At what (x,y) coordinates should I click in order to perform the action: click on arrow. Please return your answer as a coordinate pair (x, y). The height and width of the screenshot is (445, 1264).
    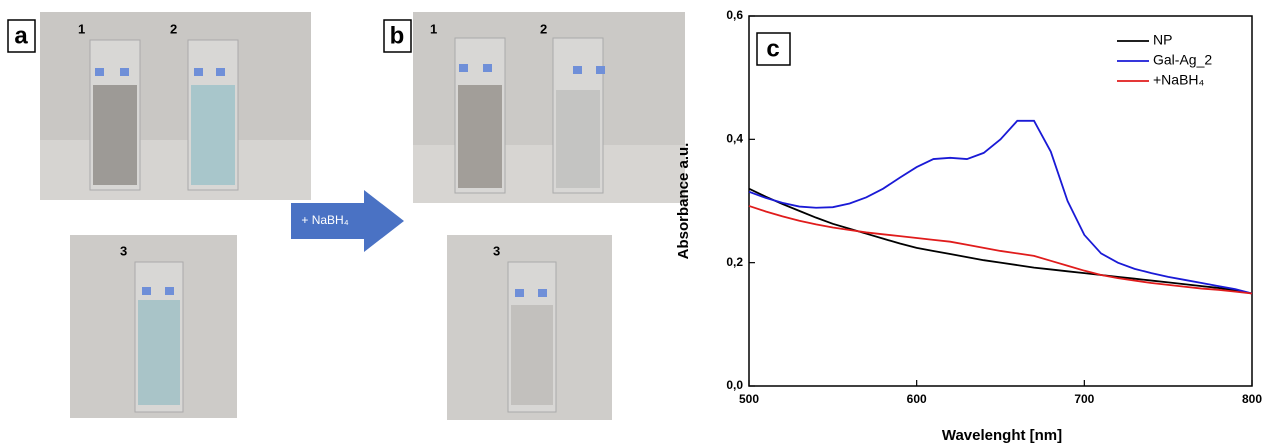
    Looking at the image, I should click on (347, 221).